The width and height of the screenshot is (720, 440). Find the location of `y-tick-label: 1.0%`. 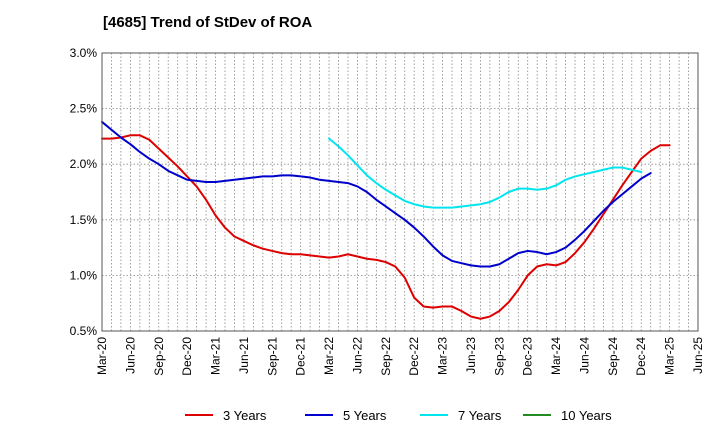

y-tick-label: 1.0% is located at coordinates (84, 275).